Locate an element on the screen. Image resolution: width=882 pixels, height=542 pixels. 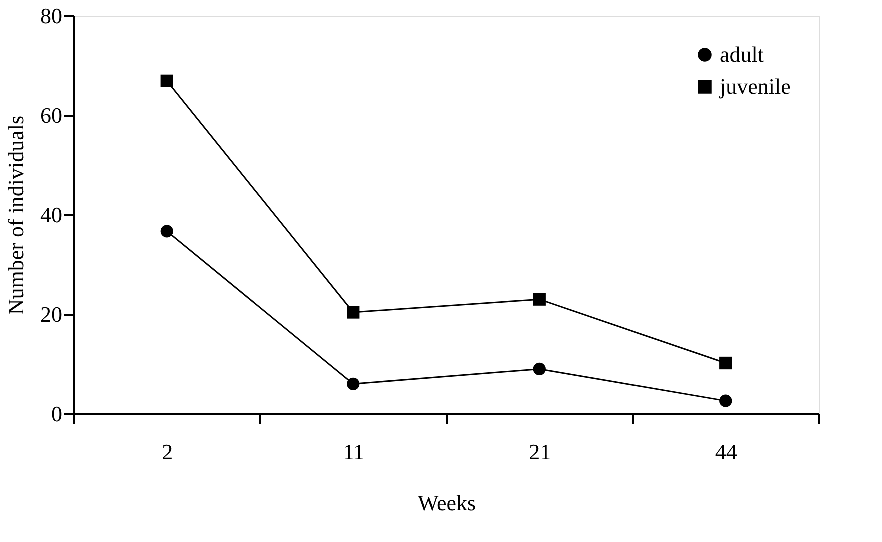
legend-label: juvenile is located at coordinates (755, 86).